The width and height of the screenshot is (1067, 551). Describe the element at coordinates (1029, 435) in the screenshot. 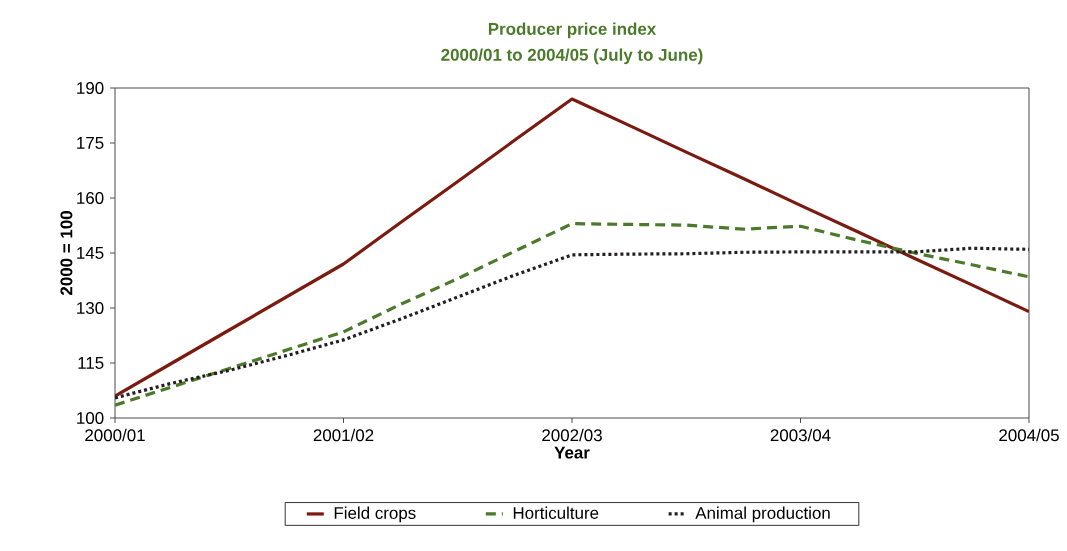

I see `x-tick-label: 2004/05` at that location.